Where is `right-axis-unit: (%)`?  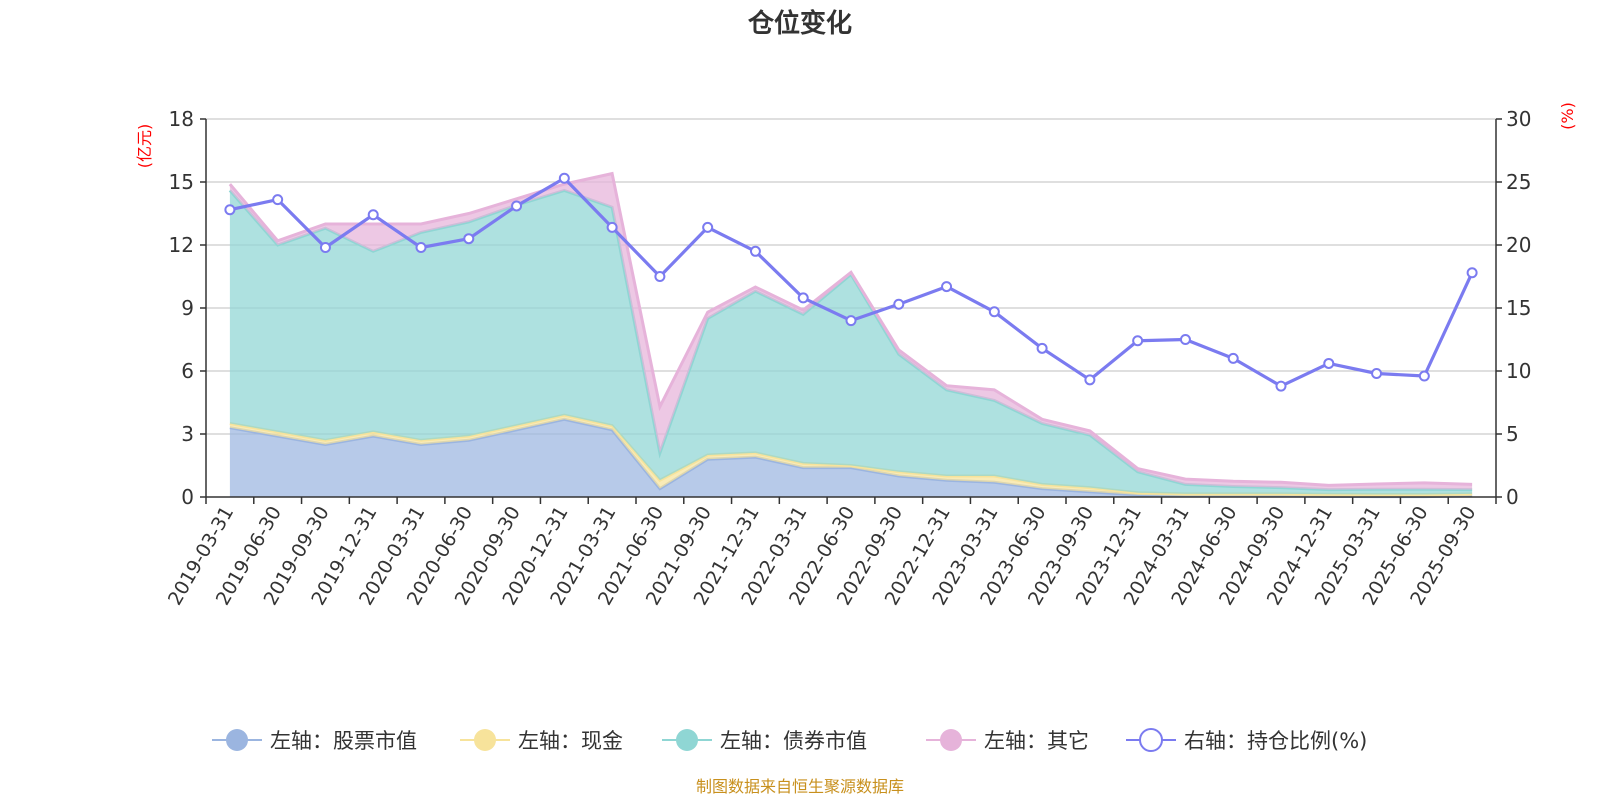
right-axis-unit: (%) is located at coordinates (1567, 116).